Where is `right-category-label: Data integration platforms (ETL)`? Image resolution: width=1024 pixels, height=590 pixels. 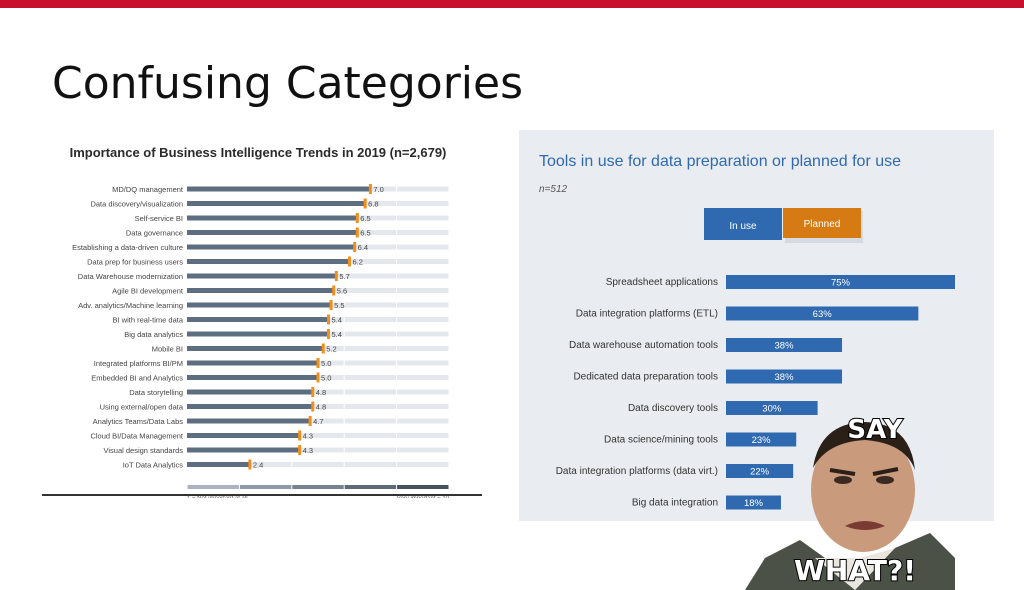
right-category-label: Data integration platforms (ETL) is located at coordinates (647, 314).